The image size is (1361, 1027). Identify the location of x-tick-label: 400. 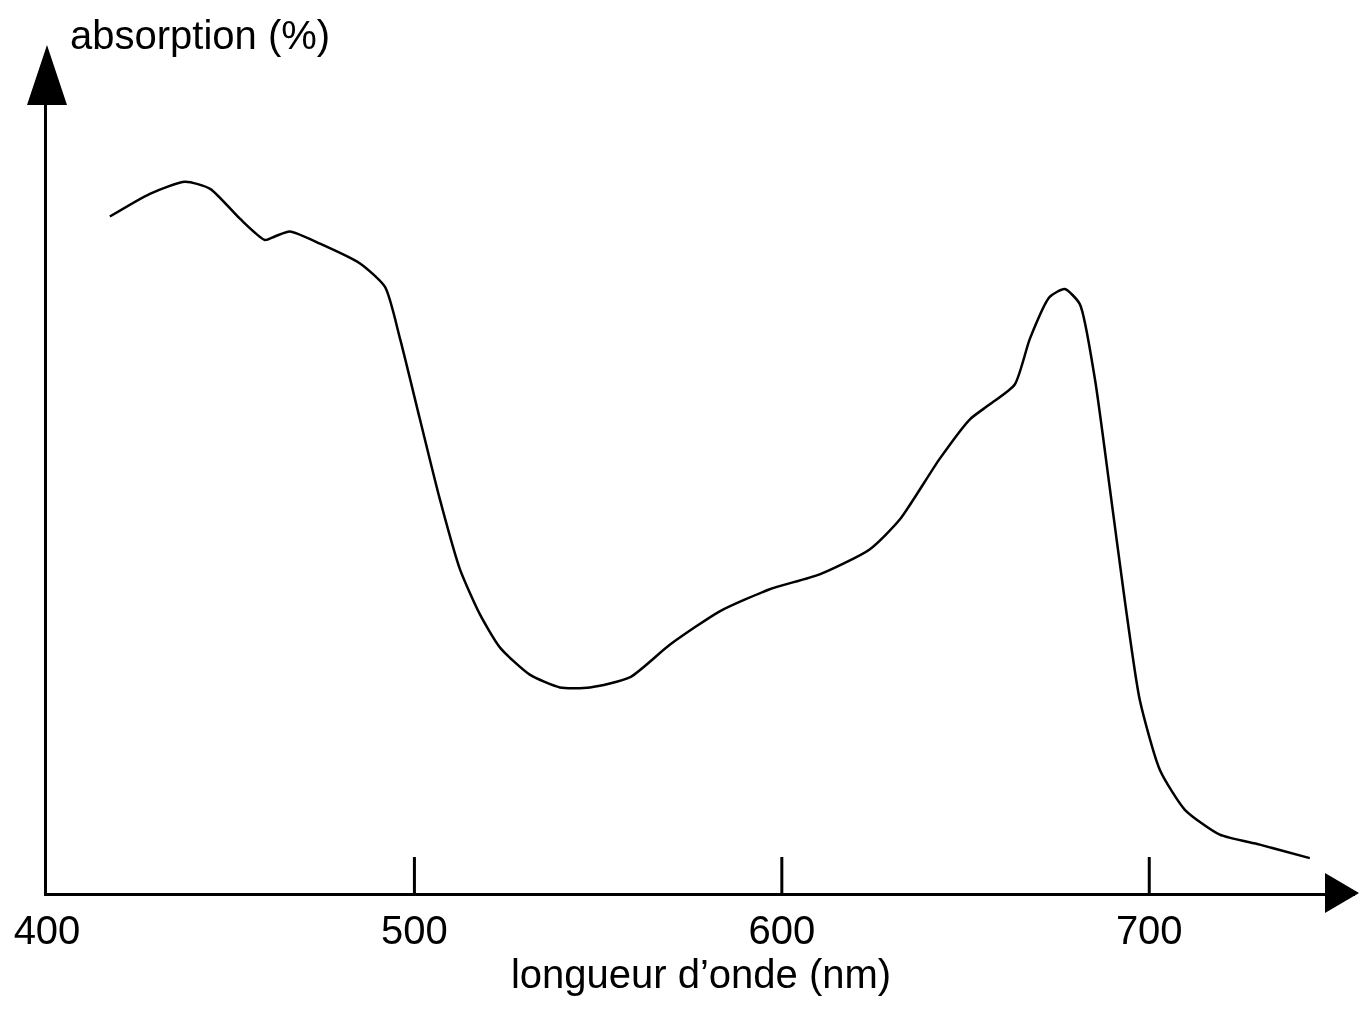
(47, 930).